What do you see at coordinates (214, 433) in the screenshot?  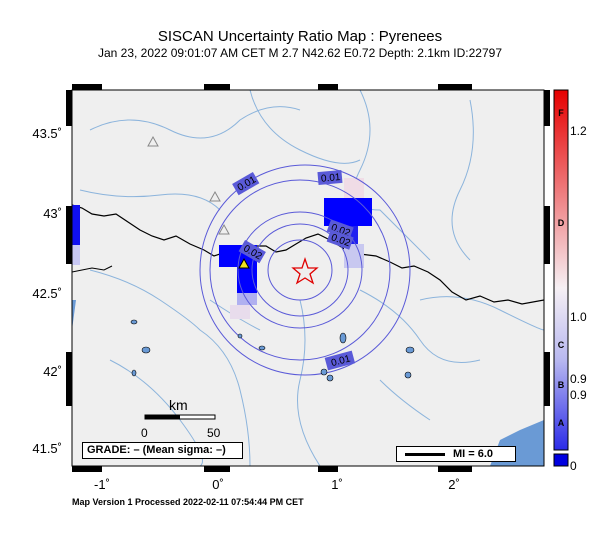 I see `scale-tick-50: 50` at bounding box center [214, 433].